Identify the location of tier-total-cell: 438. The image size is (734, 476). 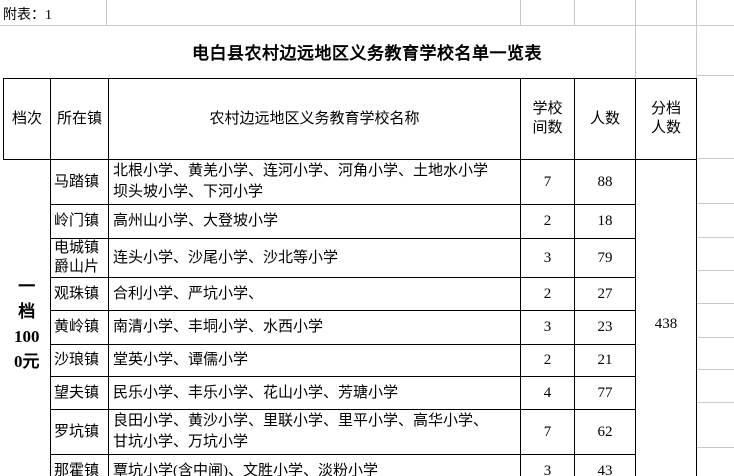
(666, 317).